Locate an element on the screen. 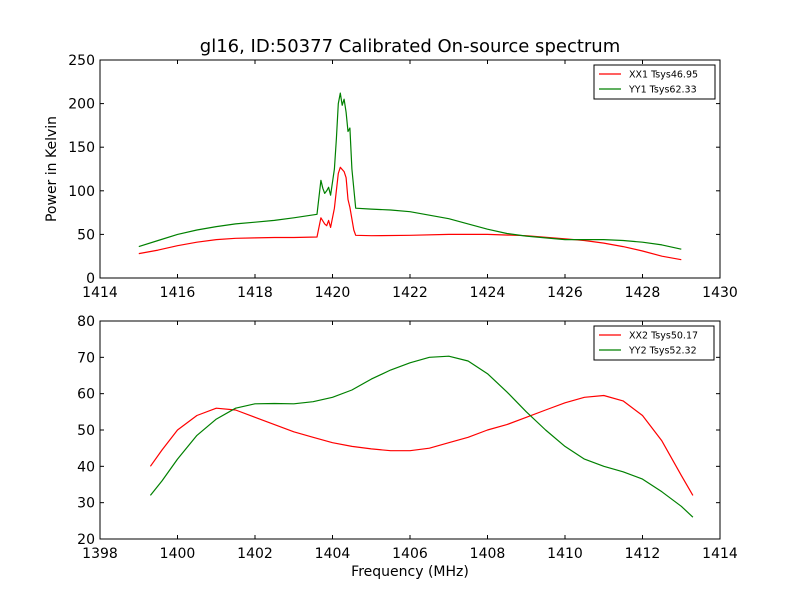 This screenshot has height=600, width=800. bottom-x-tick-label: 1410 is located at coordinates (565, 554).